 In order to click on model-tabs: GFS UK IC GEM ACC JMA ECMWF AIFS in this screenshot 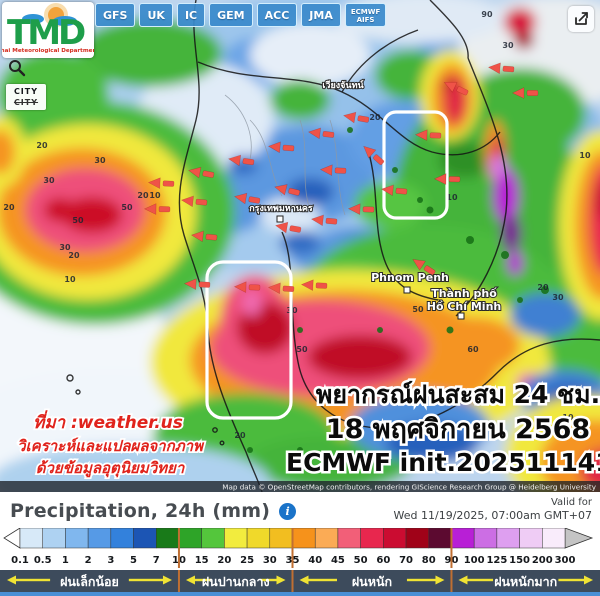, I will do `click(241, 15)`.